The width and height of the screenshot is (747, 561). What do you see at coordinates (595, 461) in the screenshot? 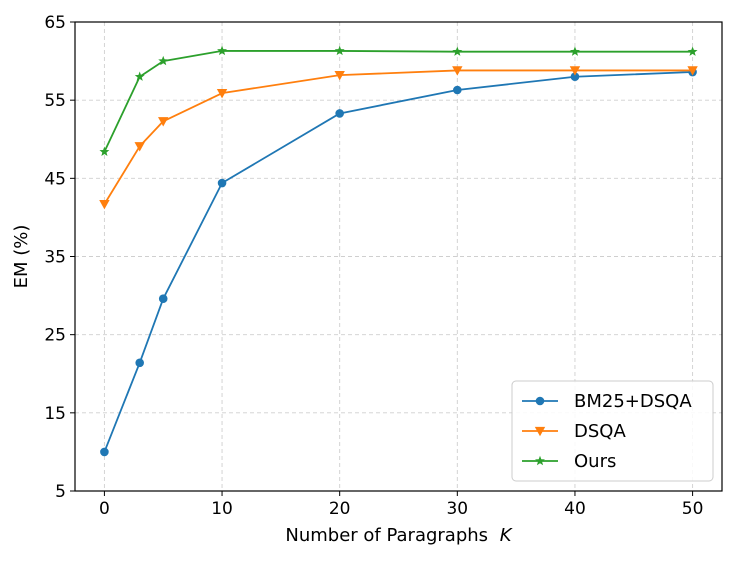
I see `legend-label: Ours` at bounding box center [595, 461].